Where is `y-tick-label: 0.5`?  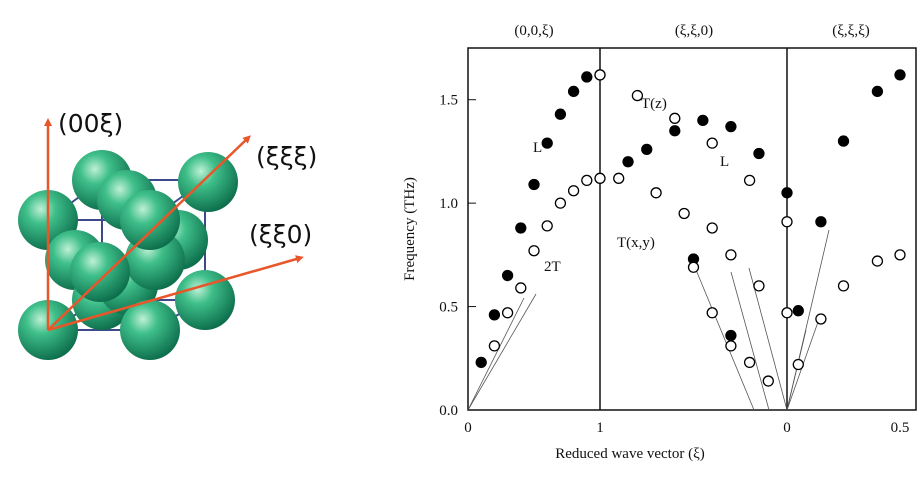
y-tick-label: 0.5 is located at coordinates (448, 308).